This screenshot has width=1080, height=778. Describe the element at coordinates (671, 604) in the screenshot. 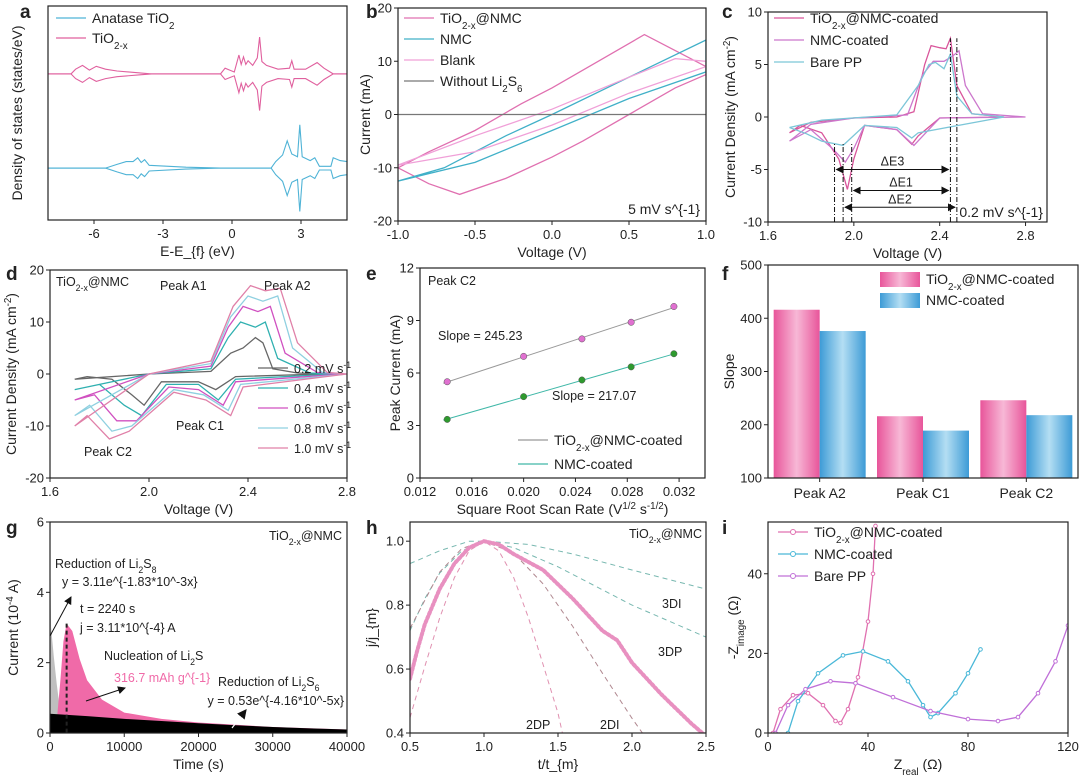

I see `annotation: 3DI` at that location.